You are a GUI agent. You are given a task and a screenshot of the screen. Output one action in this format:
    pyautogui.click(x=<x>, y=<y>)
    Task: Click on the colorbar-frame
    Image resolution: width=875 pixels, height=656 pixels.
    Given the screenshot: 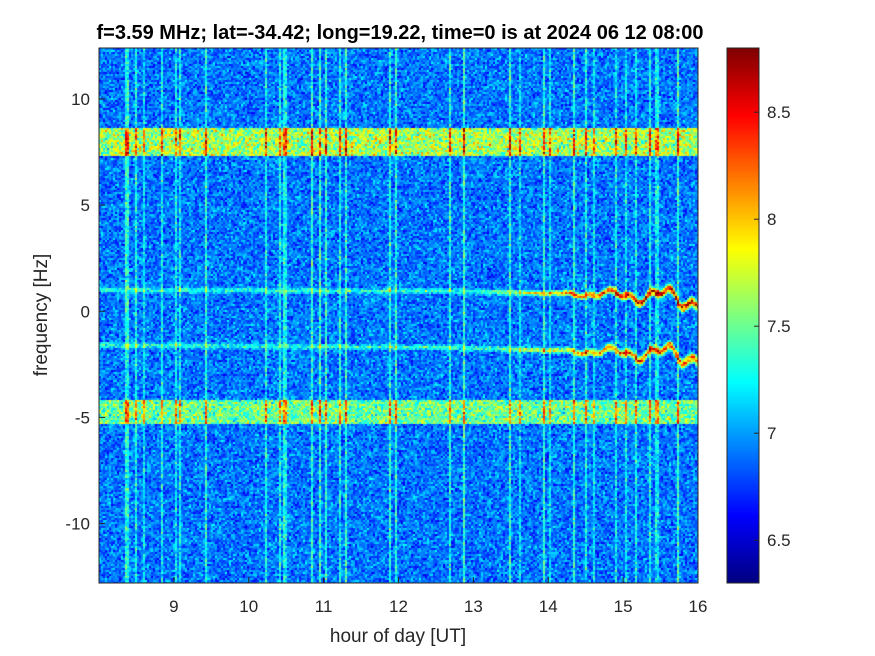 What is the action you would take?
    pyautogui.click(x=743, y=315)
    